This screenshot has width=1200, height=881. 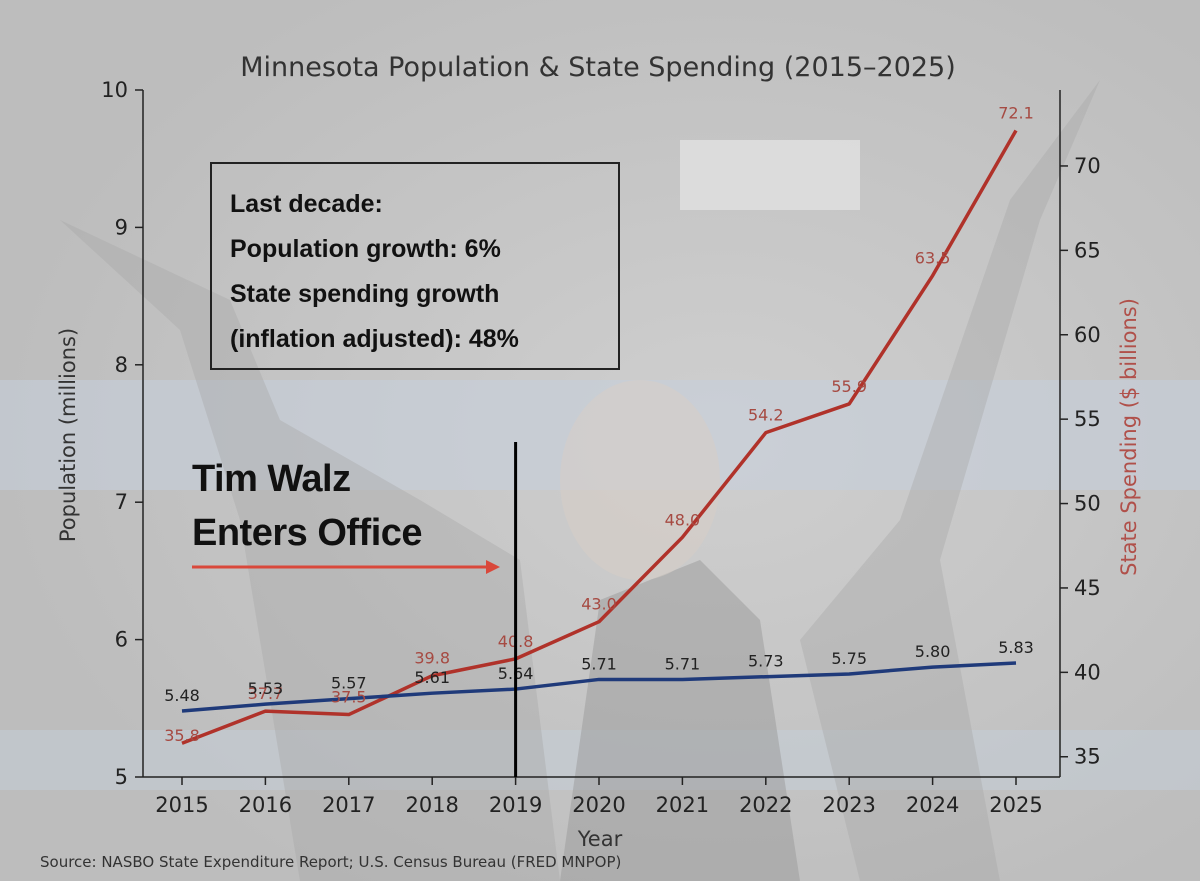 What do you see at coordinates (121, 777) in the screenshot?
I see `y-left-tick-label: 5` at bounding box center [121, 777].